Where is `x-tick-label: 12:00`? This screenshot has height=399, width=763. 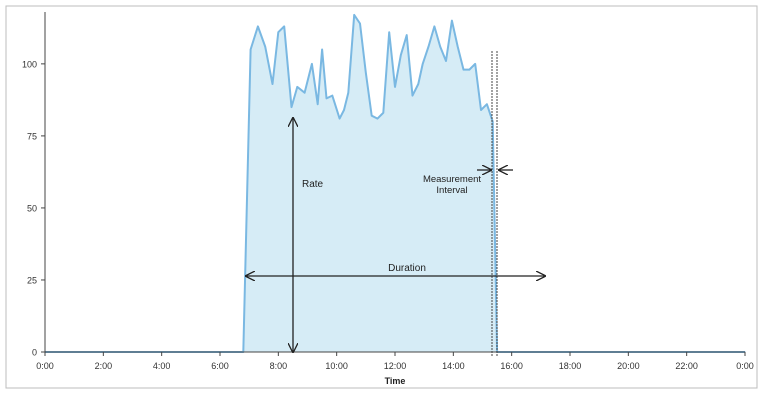
x-tick-label: 12:00 is located at coordinates (395, 366).